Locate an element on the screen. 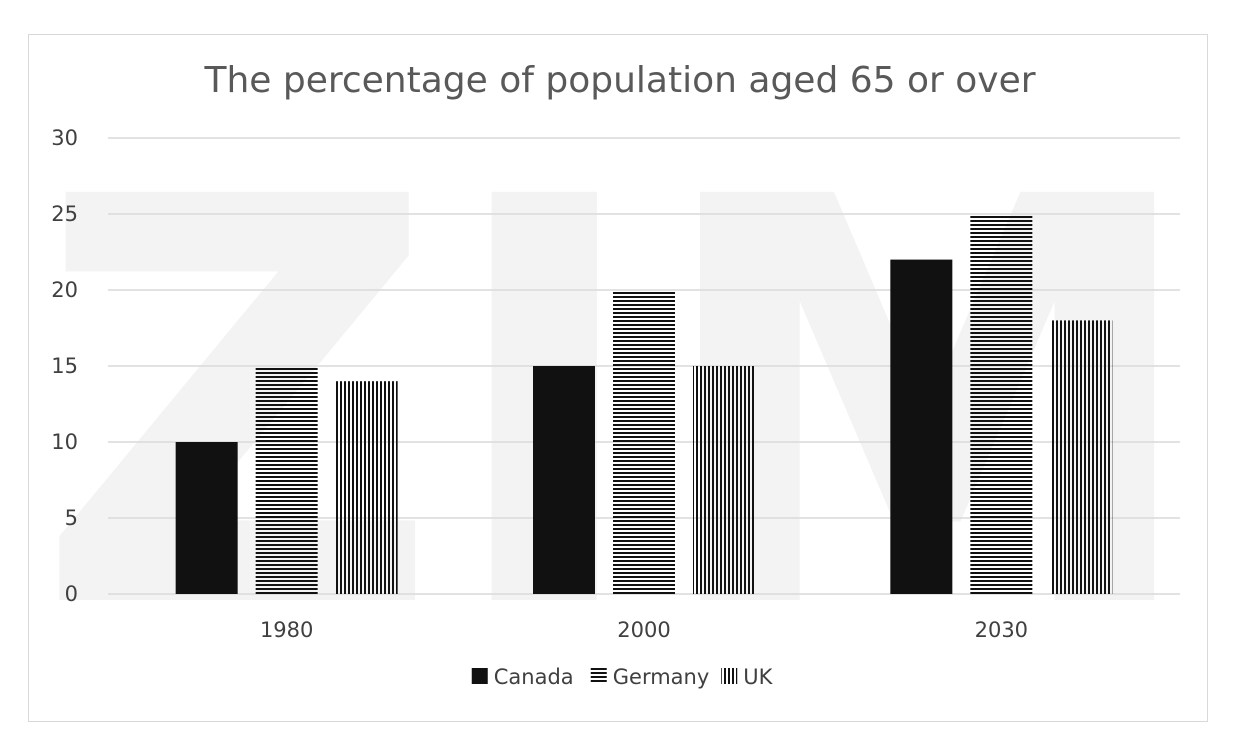 This screenshot has width=1240, height=752. y-tick-label: 30 is located at coordinates (64, 138).